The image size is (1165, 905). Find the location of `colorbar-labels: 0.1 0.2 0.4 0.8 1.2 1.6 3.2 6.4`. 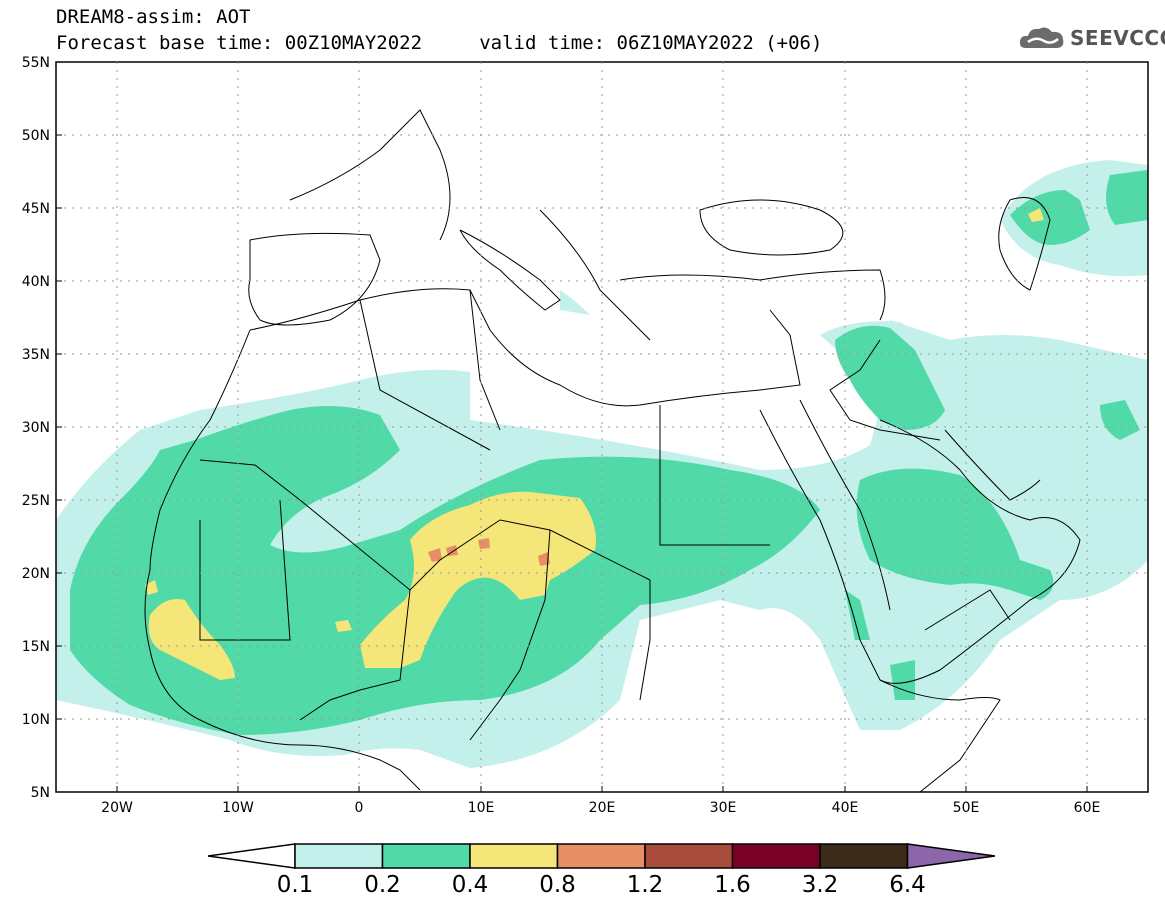

colorbar-labels: 0.1 0.2 0.4 0.8 1.2 1.6 3.2 6.4 is located at coordinates (601, 885).